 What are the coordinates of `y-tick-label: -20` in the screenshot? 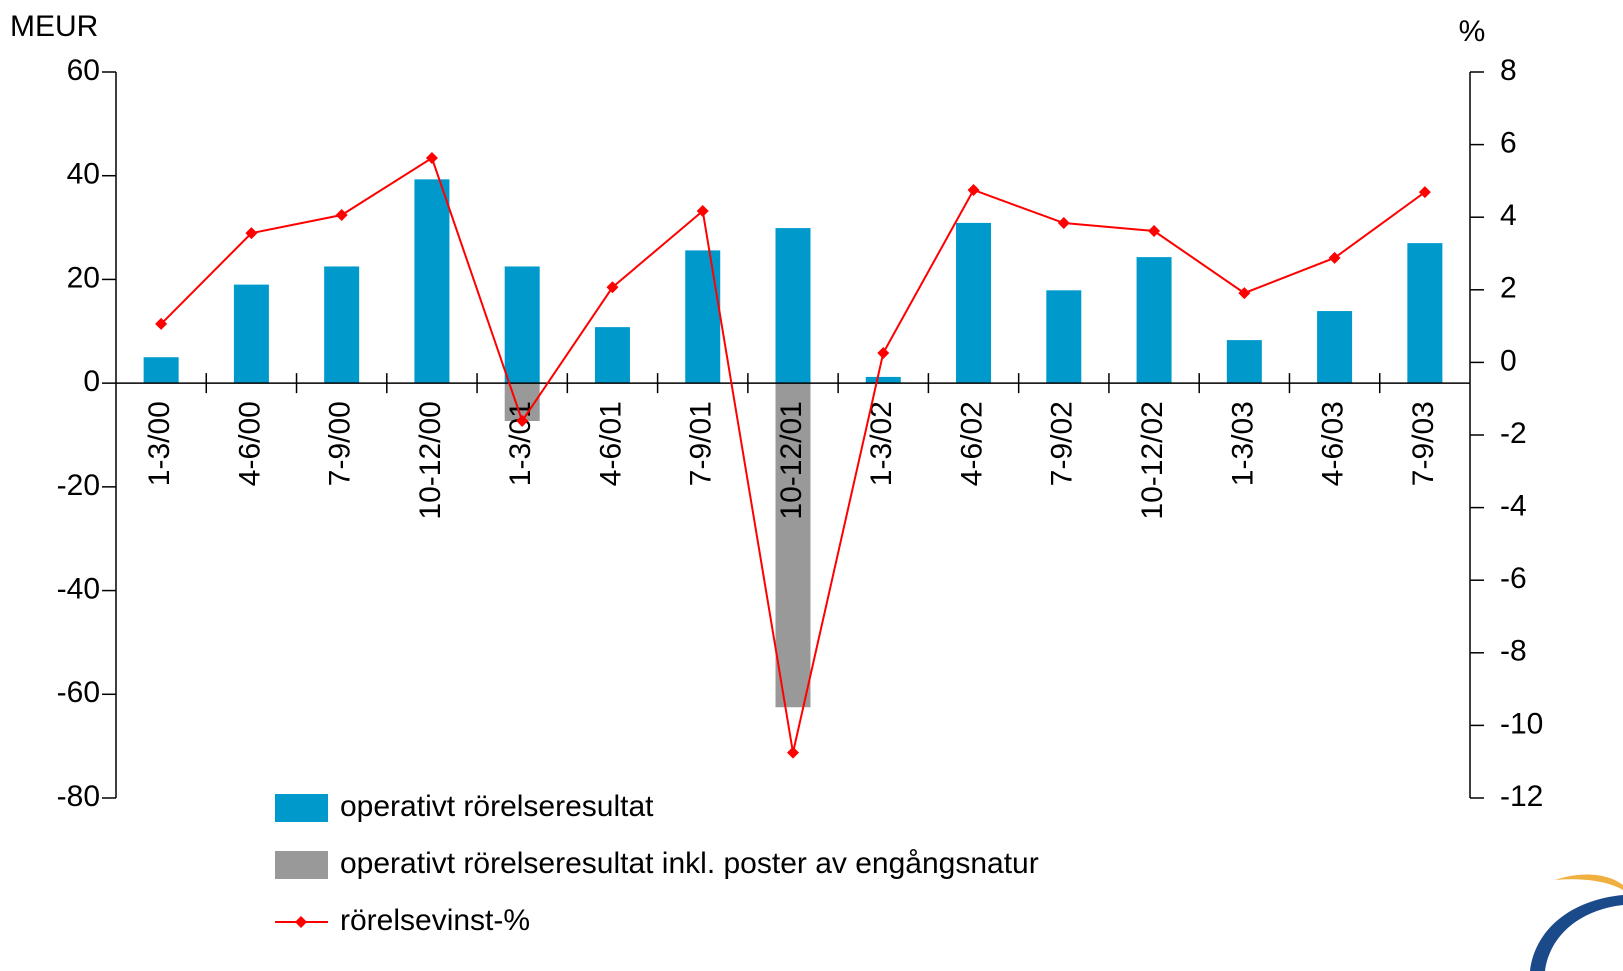 It's located at (78, 485).